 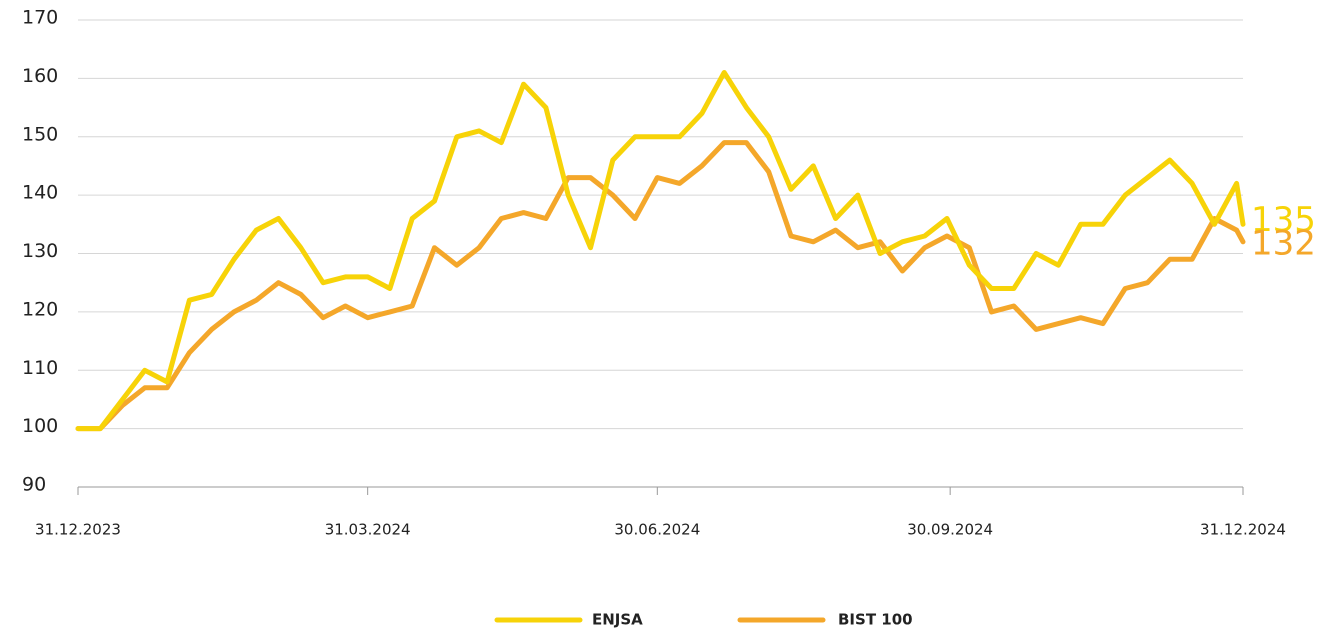 What do you see at coordinates (1283, 243) in the screenshot?
I see `end-label: 132` at bounding box center [1283, 243].